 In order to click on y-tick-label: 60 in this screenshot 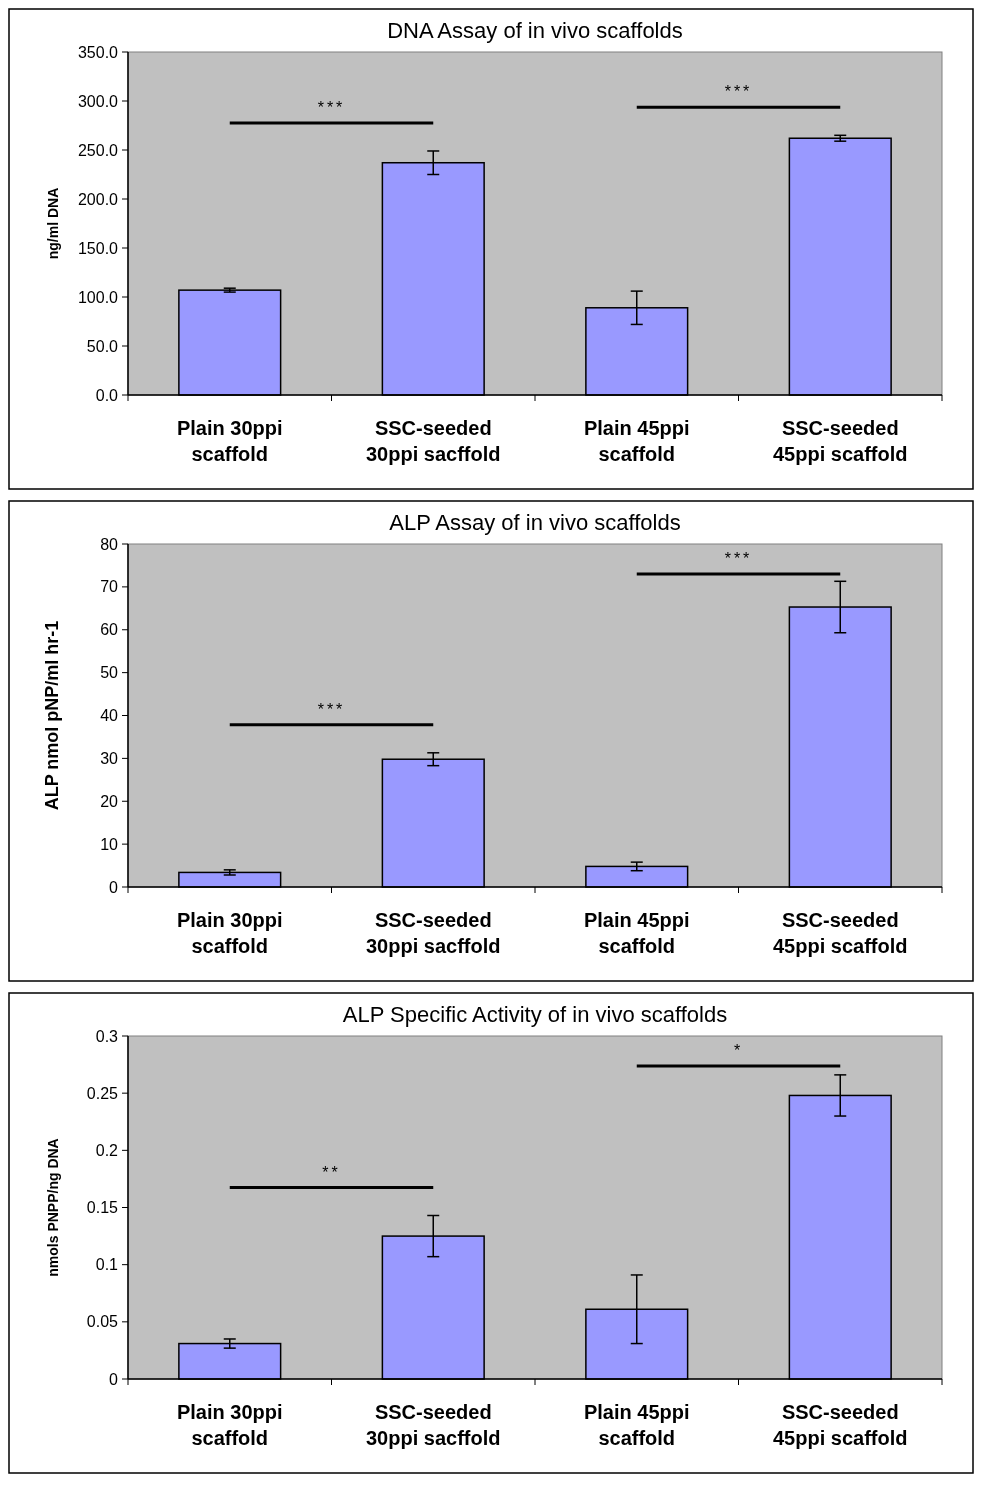, I will do `click(109, 630)`.